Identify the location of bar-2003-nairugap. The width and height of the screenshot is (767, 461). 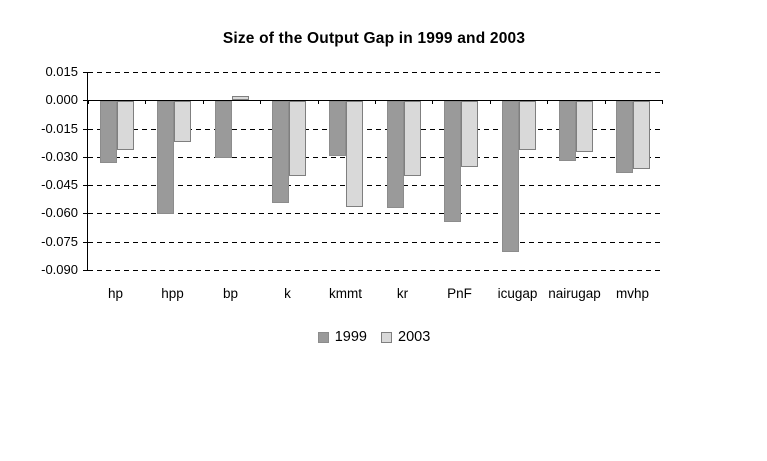
(584, 126).